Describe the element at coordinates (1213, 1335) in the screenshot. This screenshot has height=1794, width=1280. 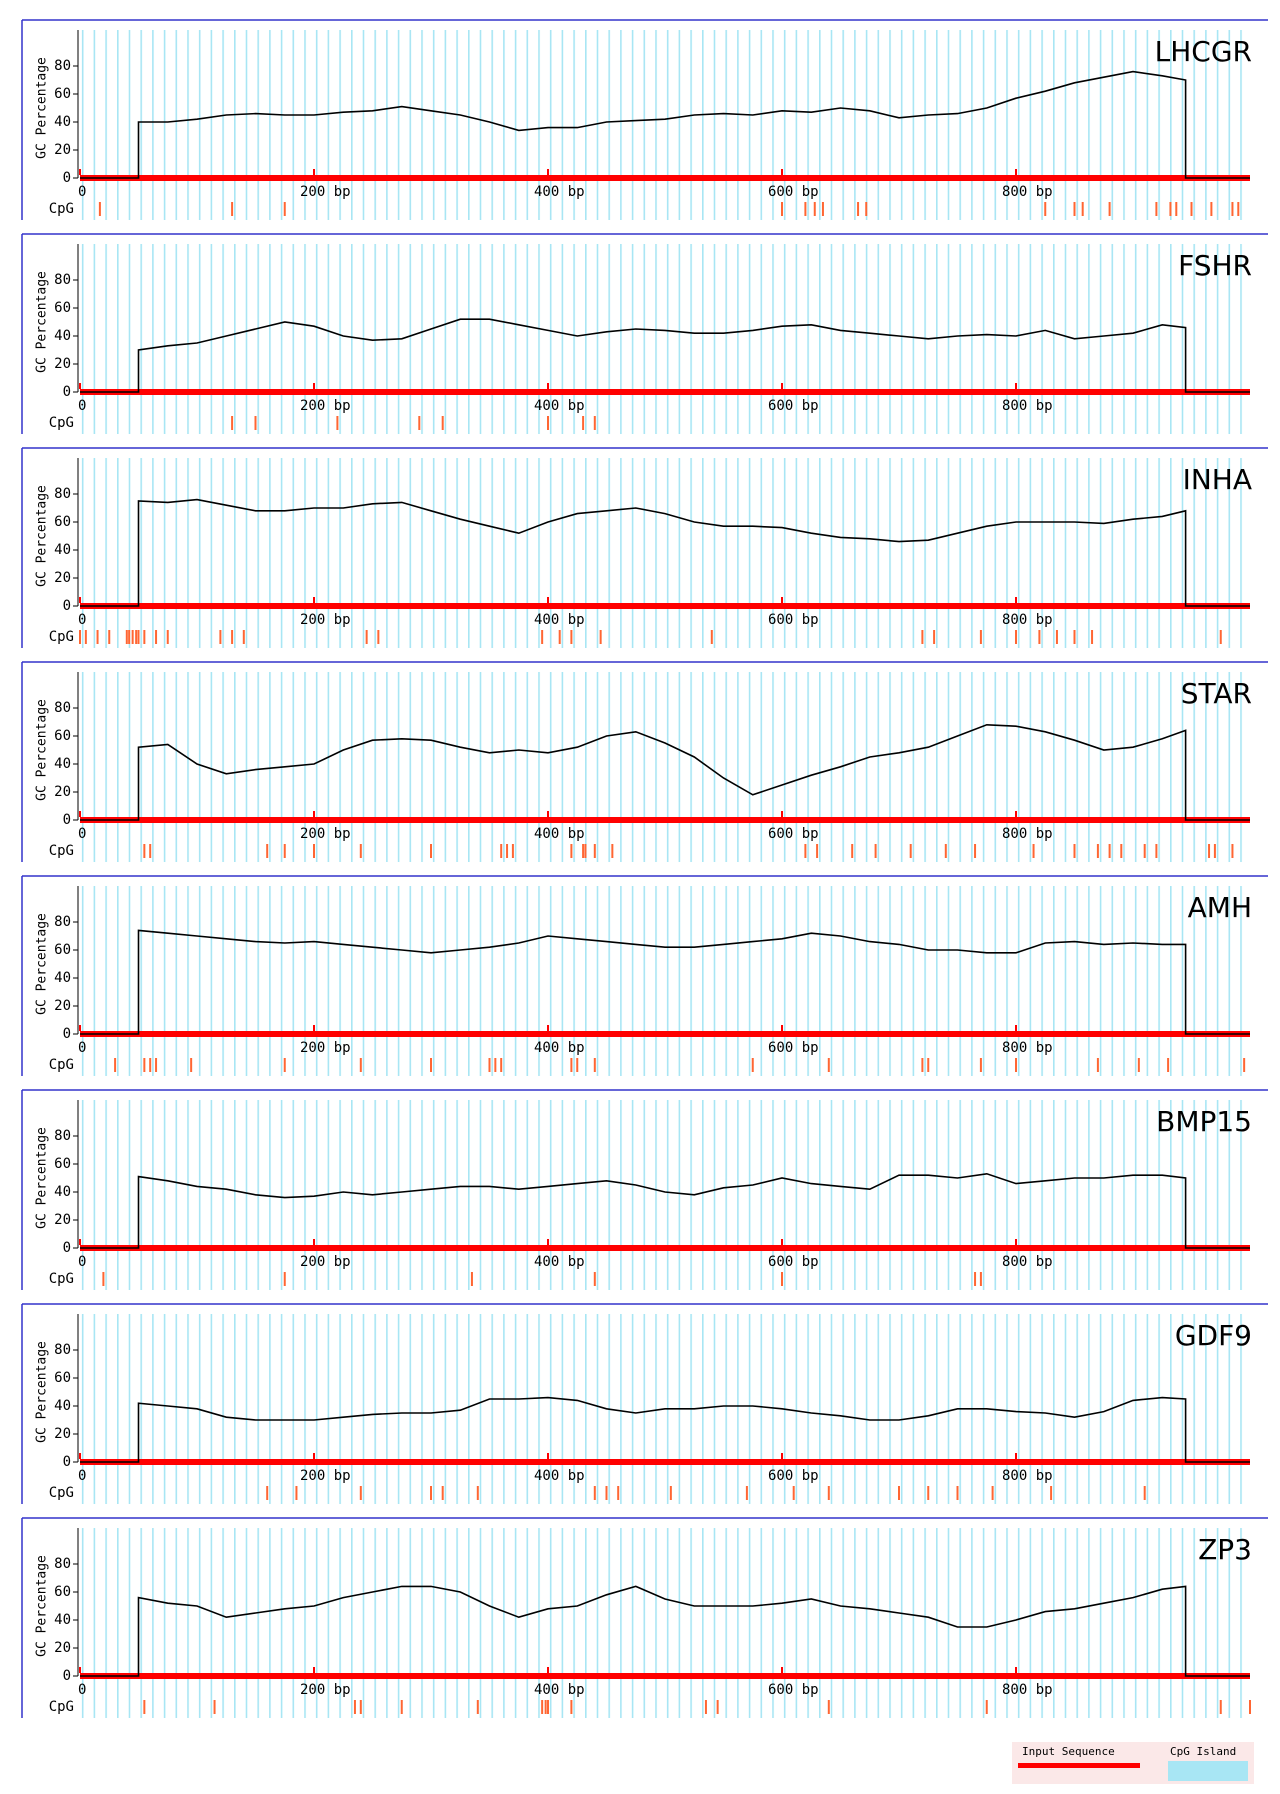
I see `panel-title: GDF9` at that location.